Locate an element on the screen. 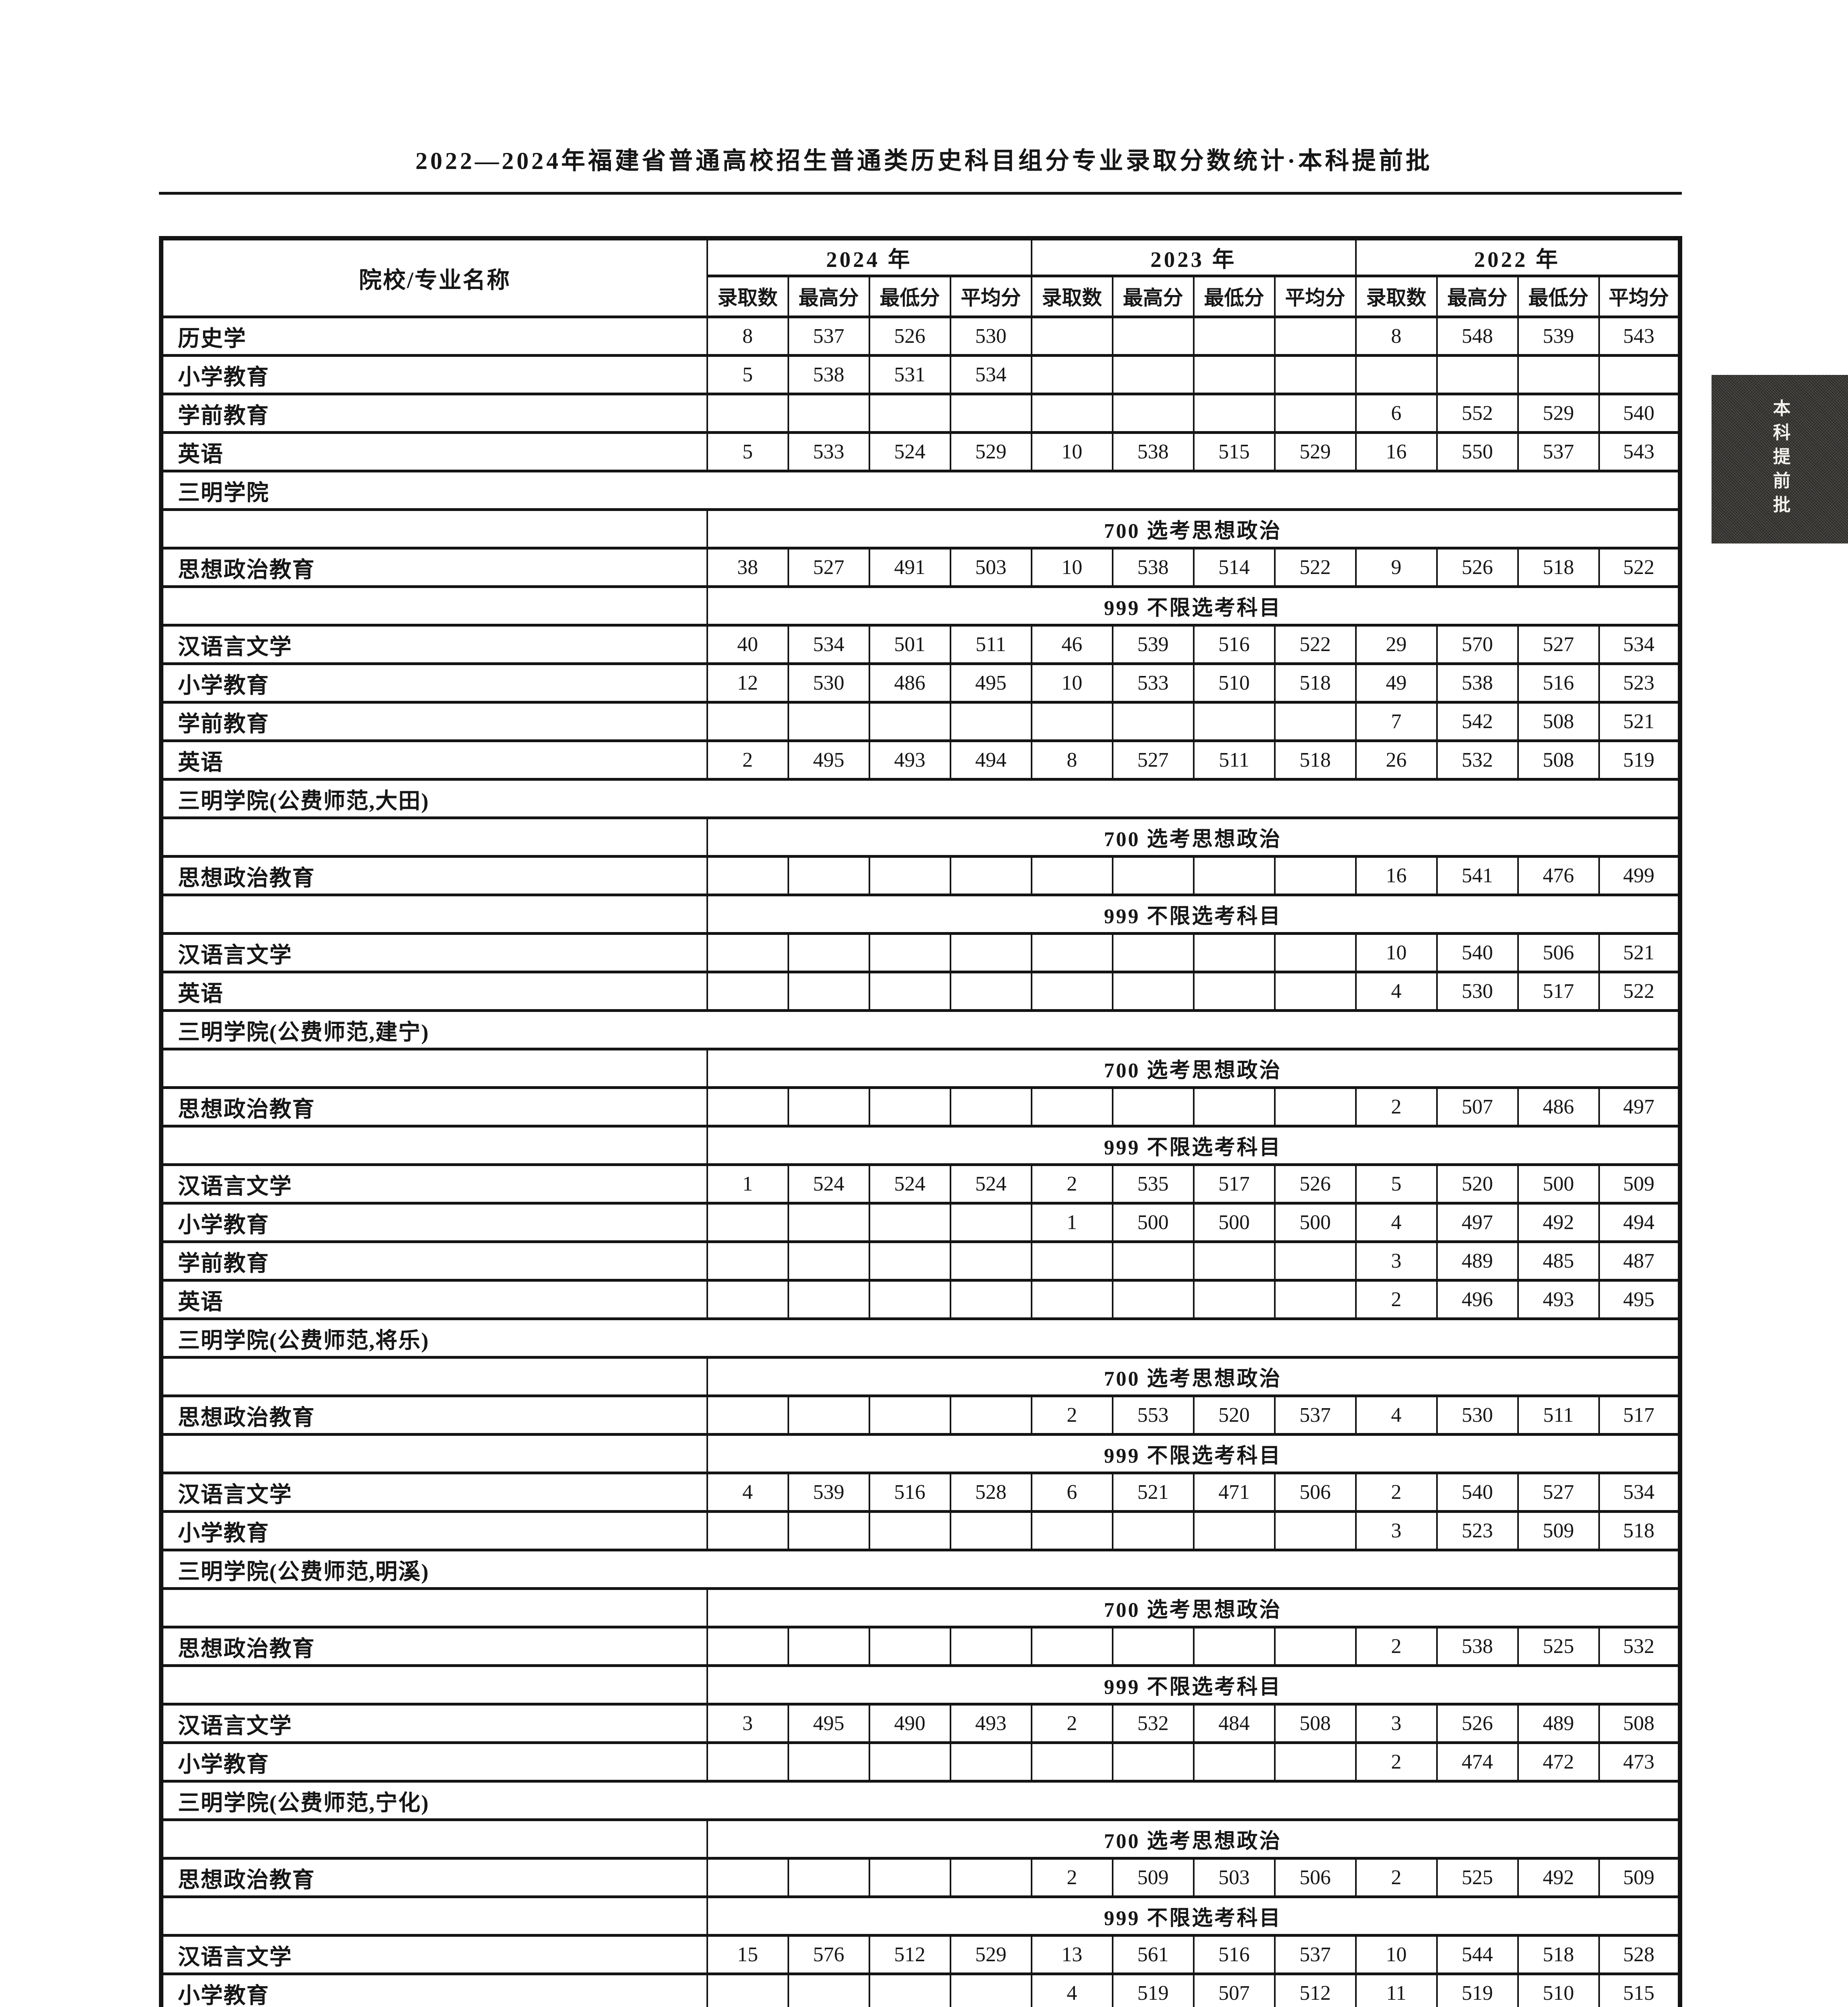  score-cell: 514 is located at coordinates (1234, 567).